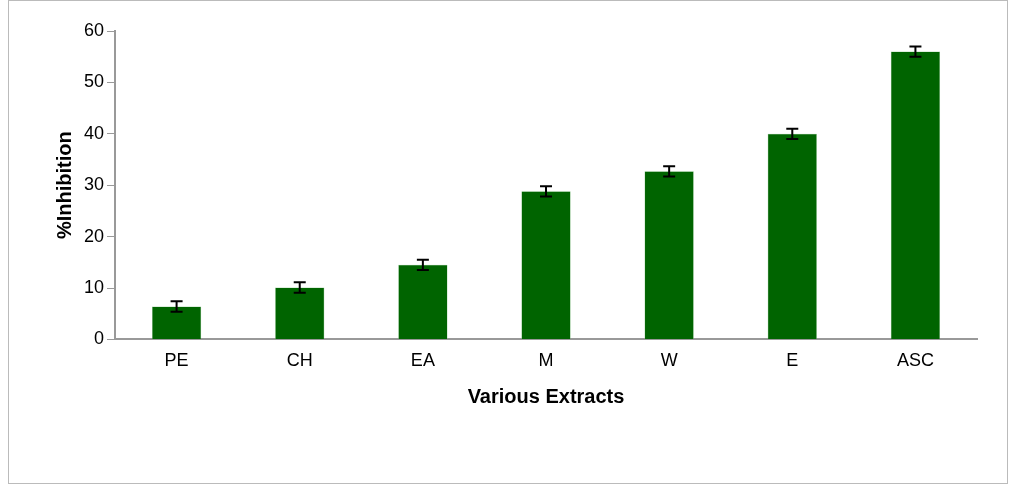 This screenshot has height=485, width=1009. What do you see at coordinates (94, 81) in the screenshot?
I see `y-tick-label: 50` at bounding box center [94, 81].